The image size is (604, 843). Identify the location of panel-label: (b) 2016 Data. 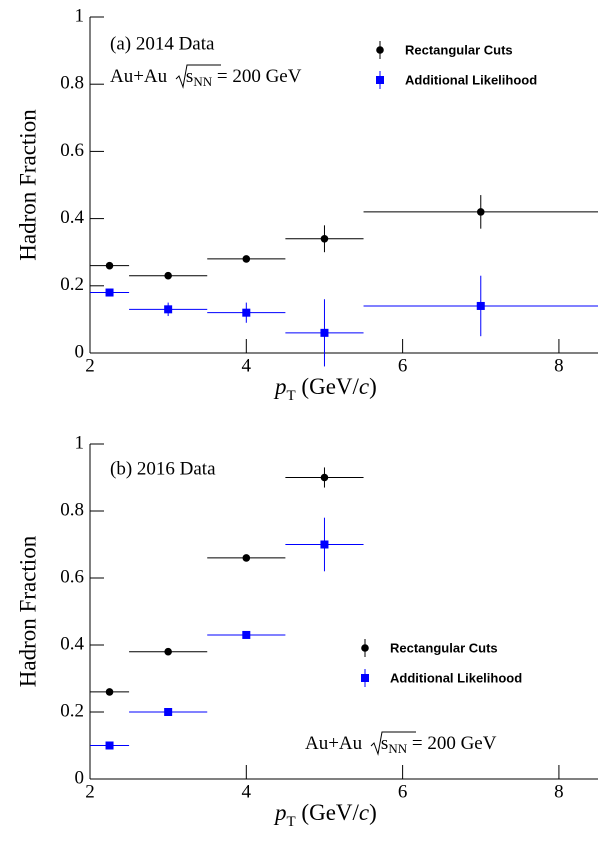
(163, 468).